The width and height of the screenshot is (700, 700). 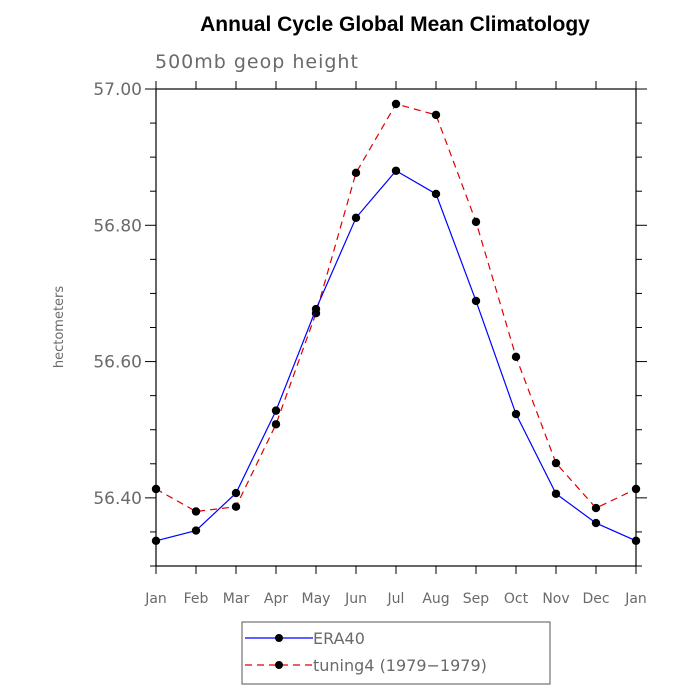 What do you see at coordinates (117, 226) in the screenshot?
I see `y-tick-label: 56.80` at bounding box center [117, 226].